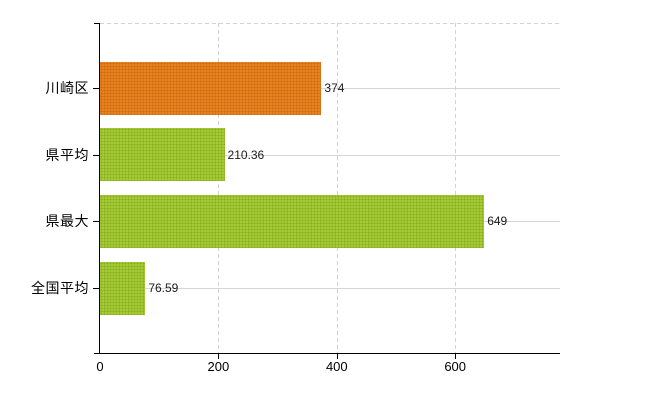  I want to click on category-label: 県平均, so click(67, 154).